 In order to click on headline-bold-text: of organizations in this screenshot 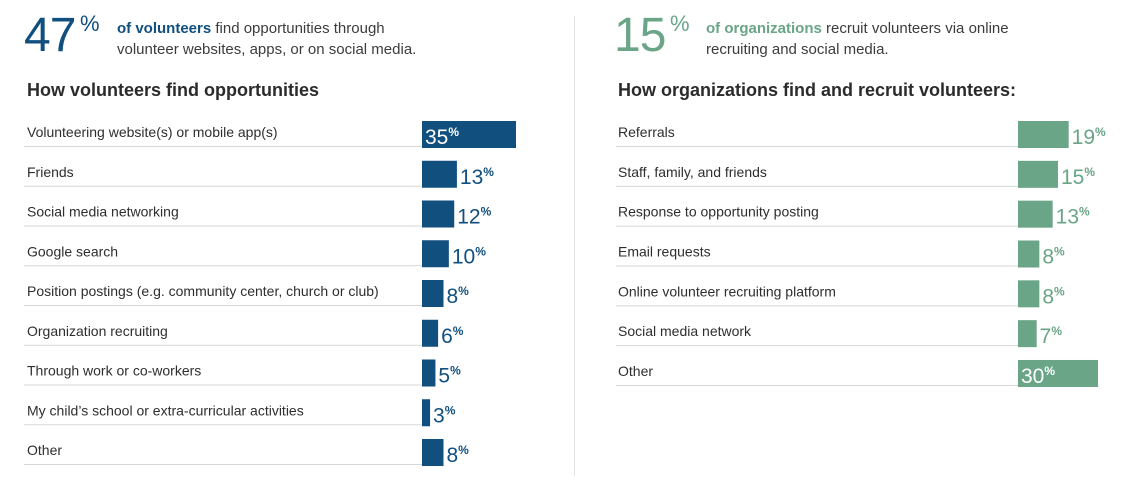, I will do `click(764, 28)`.